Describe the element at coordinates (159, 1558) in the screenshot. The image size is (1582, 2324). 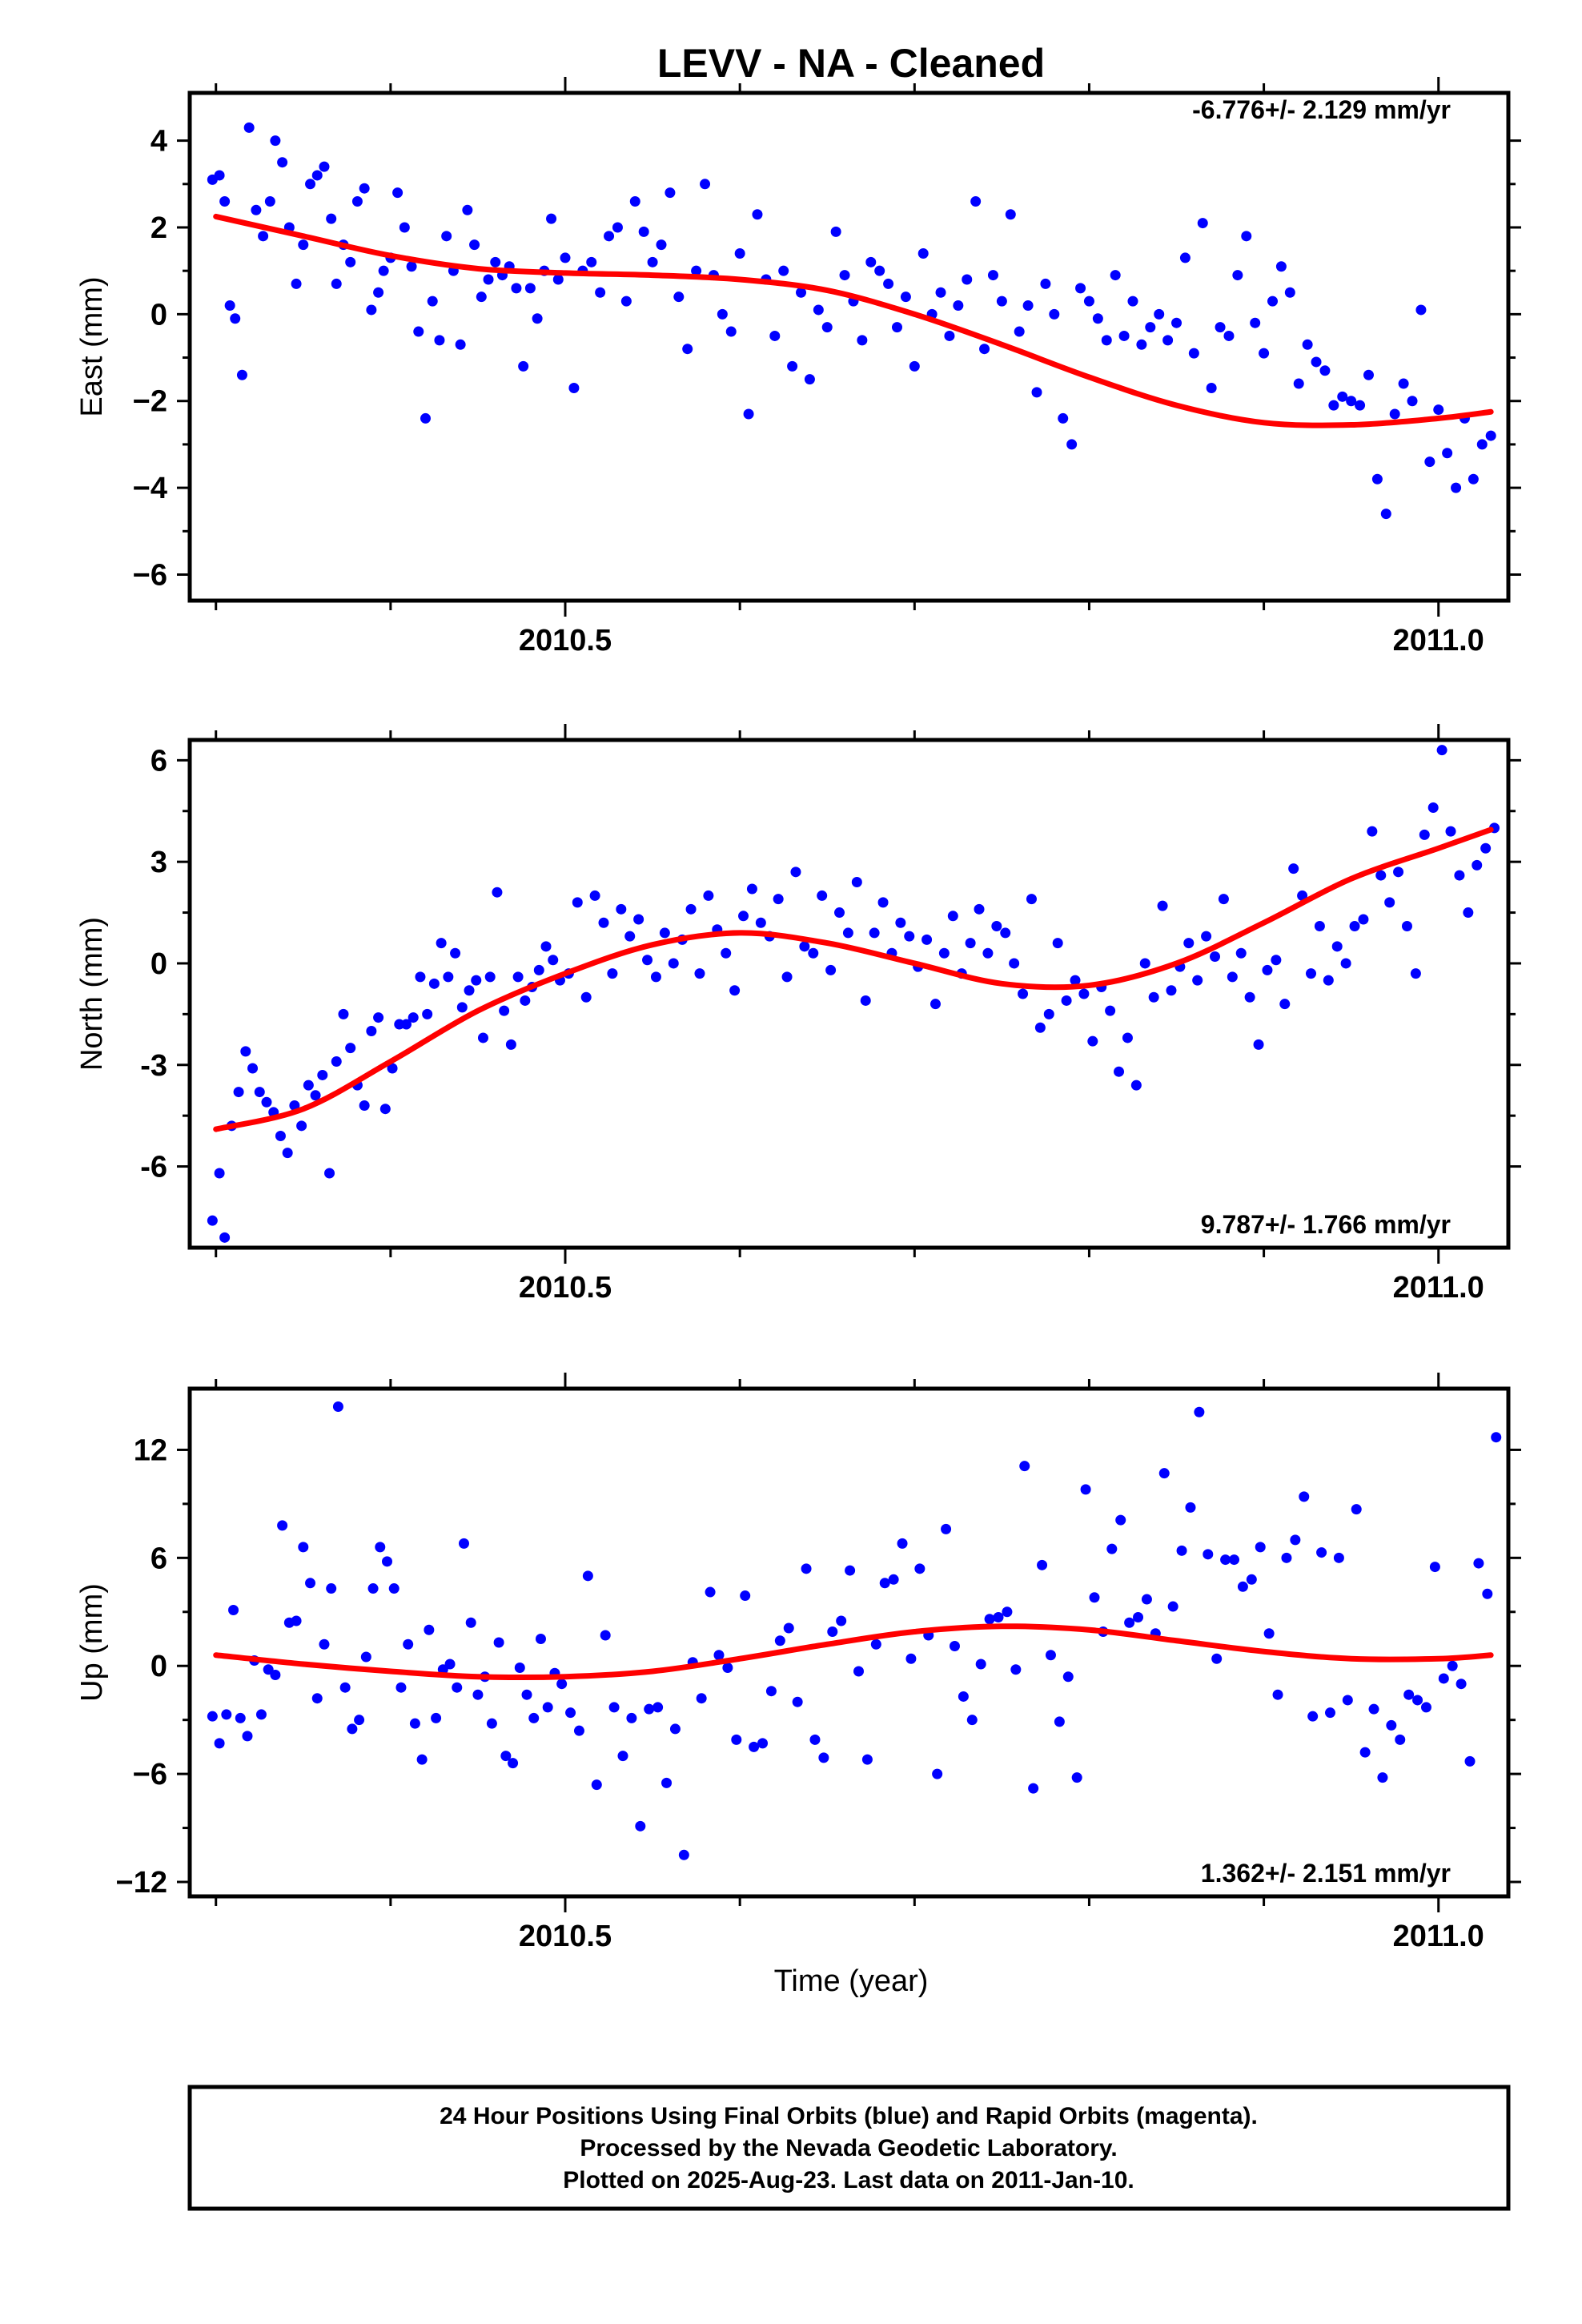
I see `y-tick-label: 6` at that location.